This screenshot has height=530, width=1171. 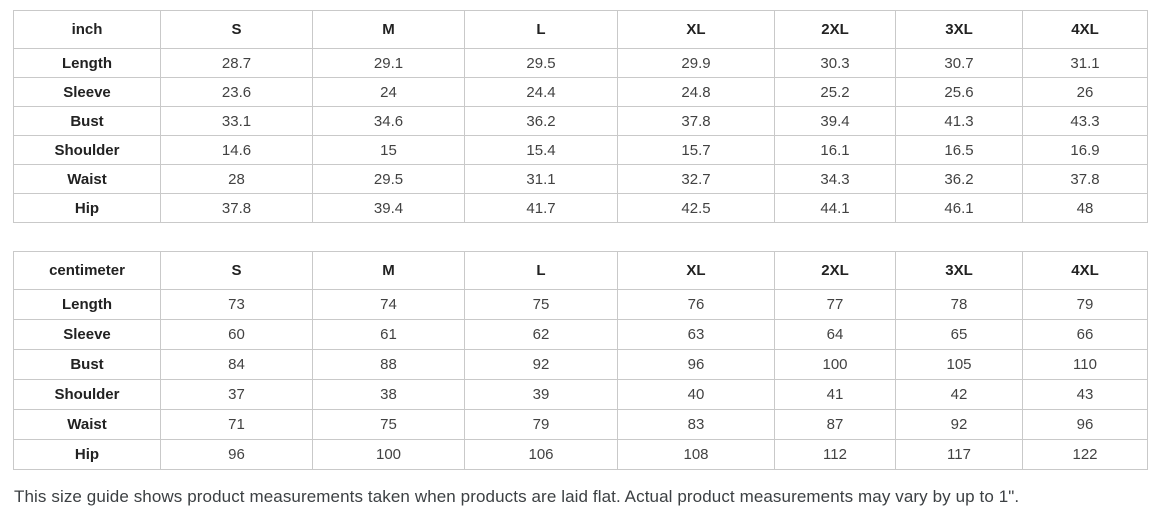 What do you see at coordinates (388, 364) in the screenshot?
I see `measurement-value-cell: 88` at bounding box center [388, 364].